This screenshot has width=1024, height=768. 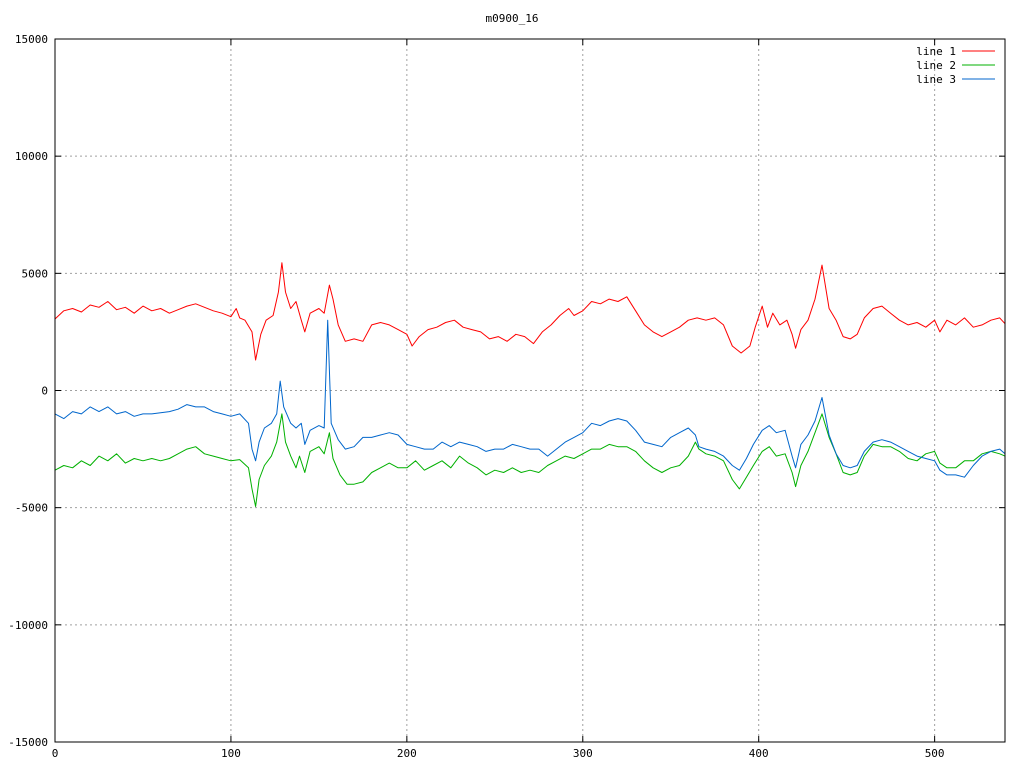 What do you see at coordinates (936, 65) in the screenshot?
I see `legend-label-2: line 2` at bounding box center [936, 65].